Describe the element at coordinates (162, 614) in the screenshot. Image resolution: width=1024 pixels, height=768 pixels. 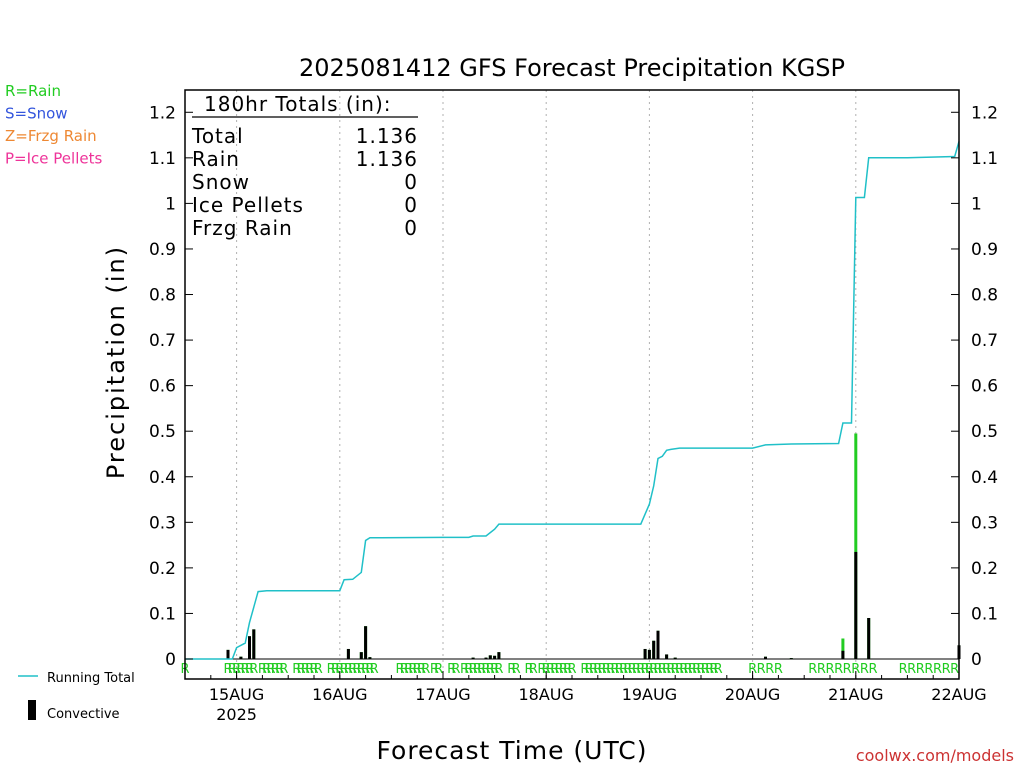
I see `y-tick-label: 0.1` at that location.